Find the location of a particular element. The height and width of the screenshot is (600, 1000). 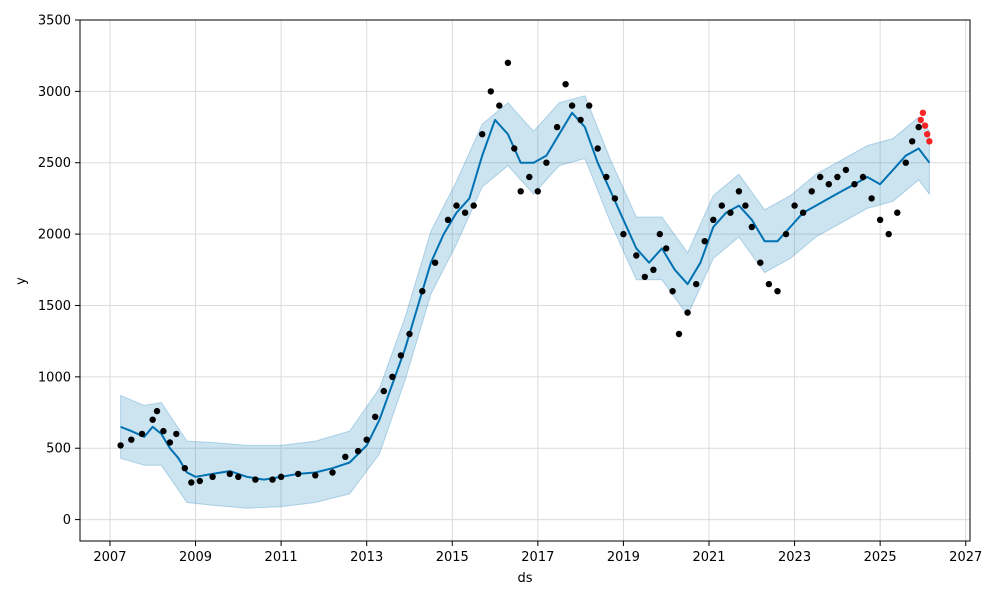

x-tick-label: 2019 is located at coordinates (623, 557).